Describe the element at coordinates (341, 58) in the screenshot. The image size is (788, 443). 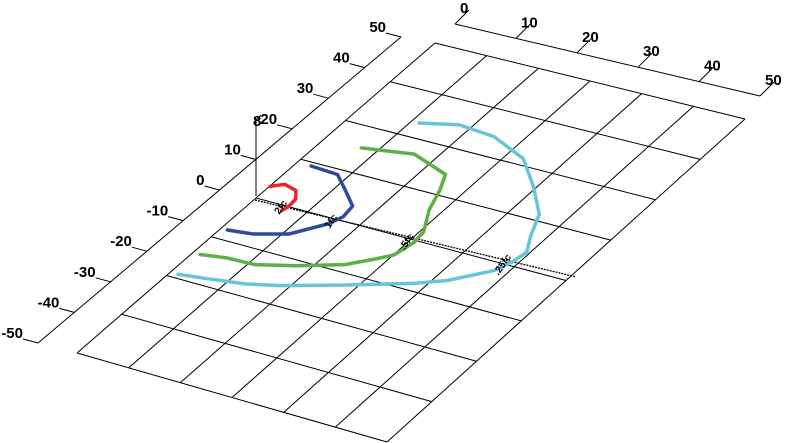
I see `y-axis-tick-label: 40` at that location.